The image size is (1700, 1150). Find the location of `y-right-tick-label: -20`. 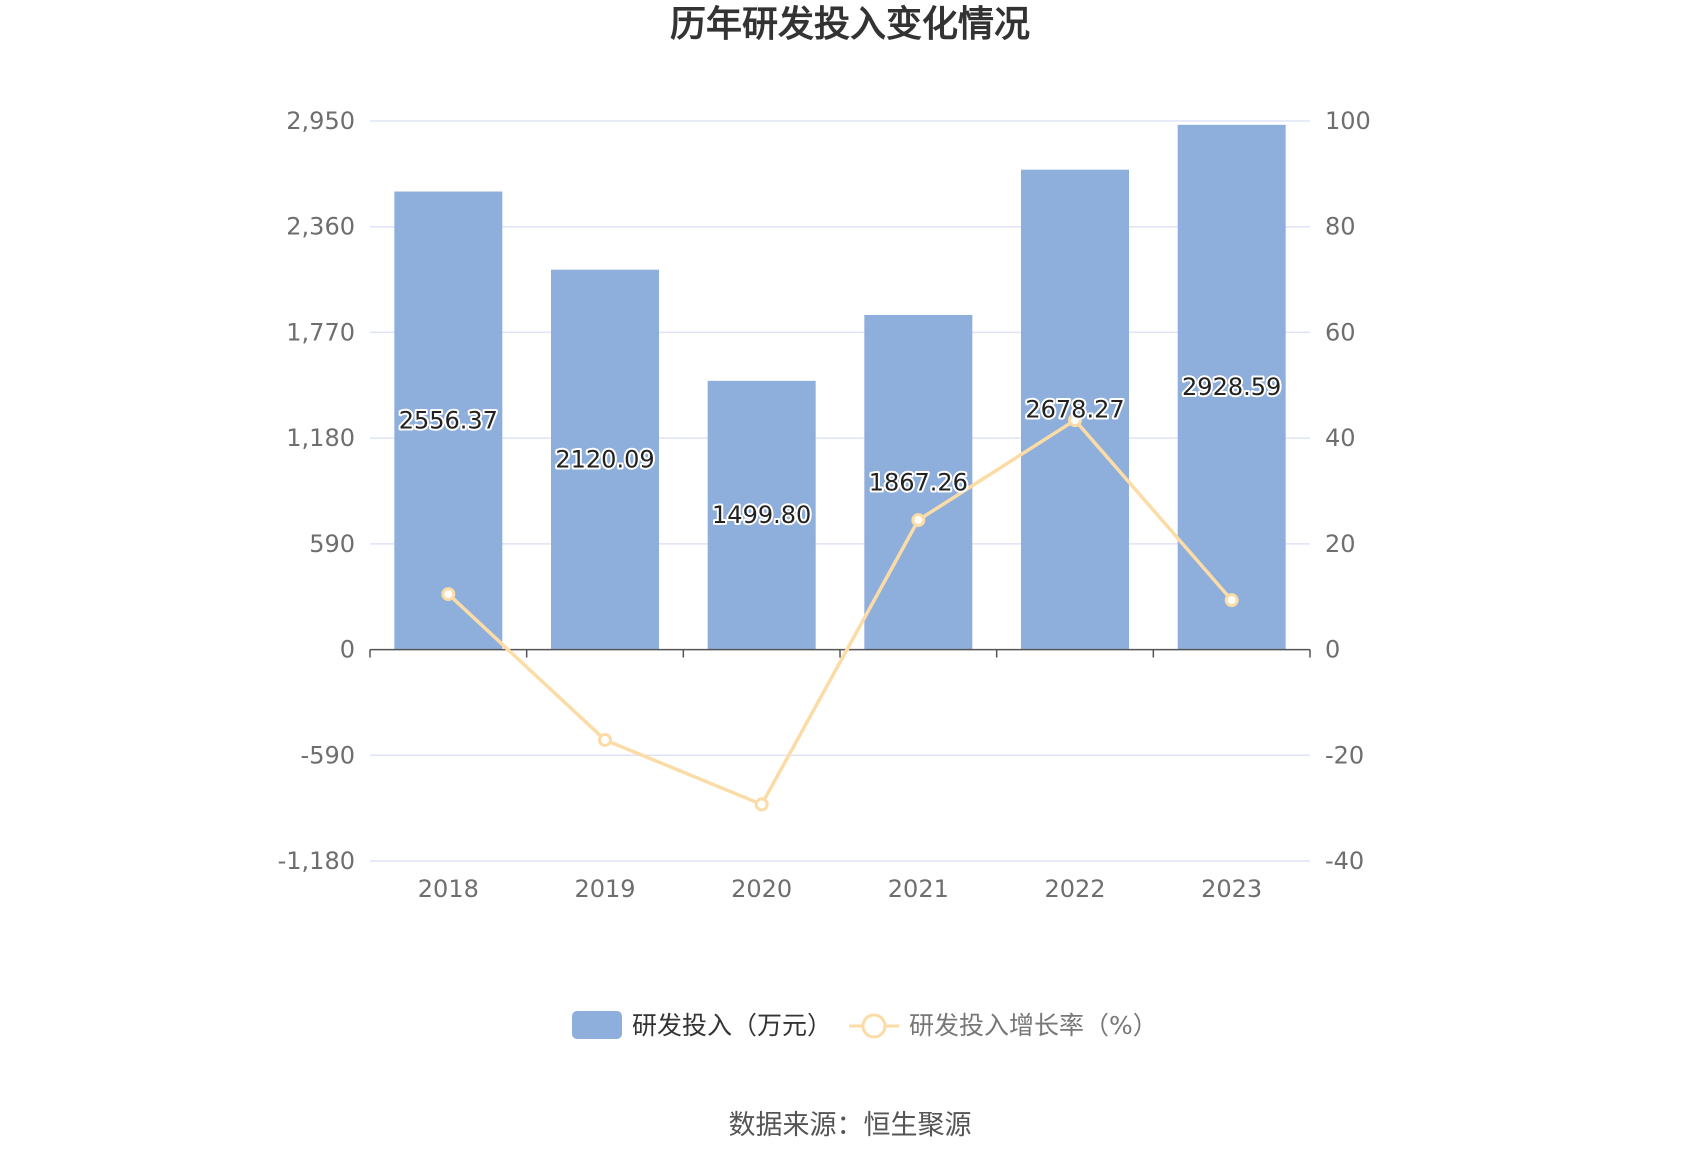

y-right-tick-label: -20 is located at coordinates (1344, 755).